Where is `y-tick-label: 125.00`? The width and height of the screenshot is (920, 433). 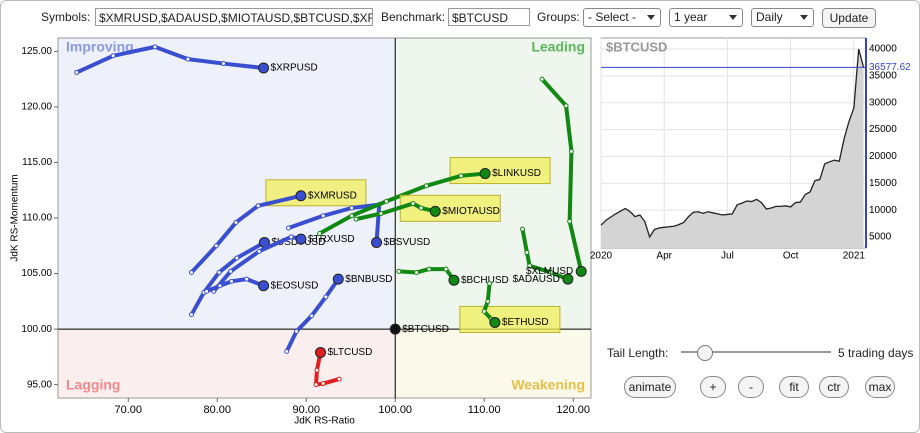 y-tick-label: 125.00 is located at coordinates (36, 51).